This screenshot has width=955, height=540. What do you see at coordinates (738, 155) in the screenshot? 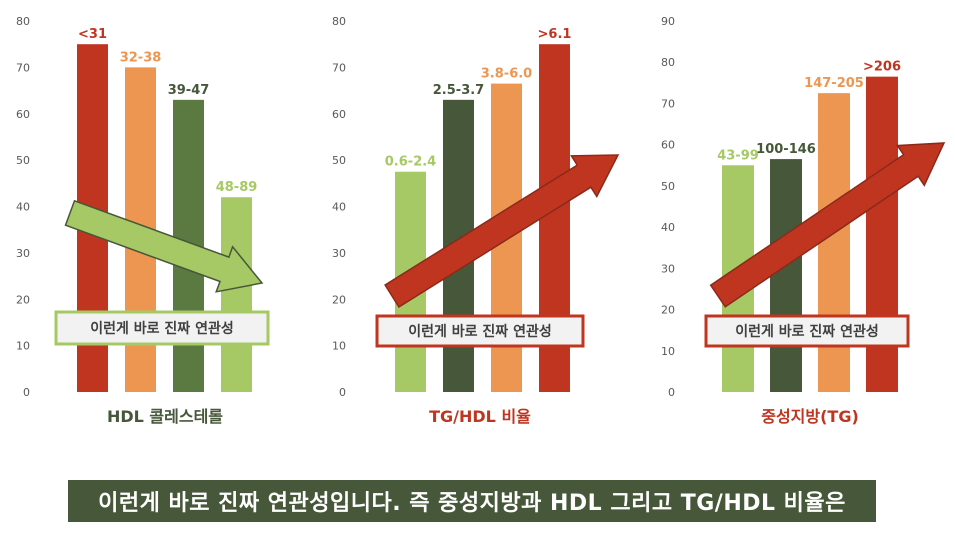
I see `bar-data-label: 43-99` at bounding box center [738, 155].